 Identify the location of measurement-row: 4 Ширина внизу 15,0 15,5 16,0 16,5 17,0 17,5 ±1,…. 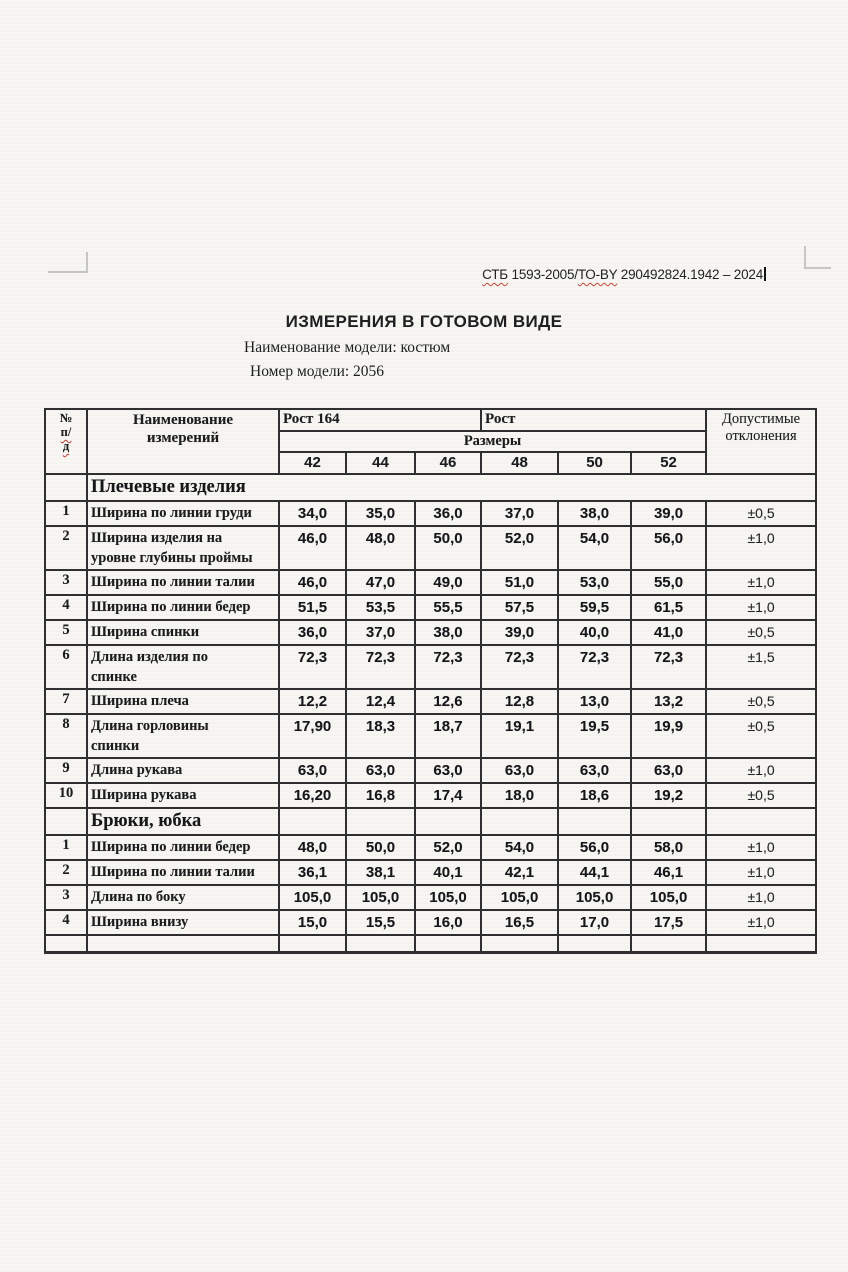
(431, 922).